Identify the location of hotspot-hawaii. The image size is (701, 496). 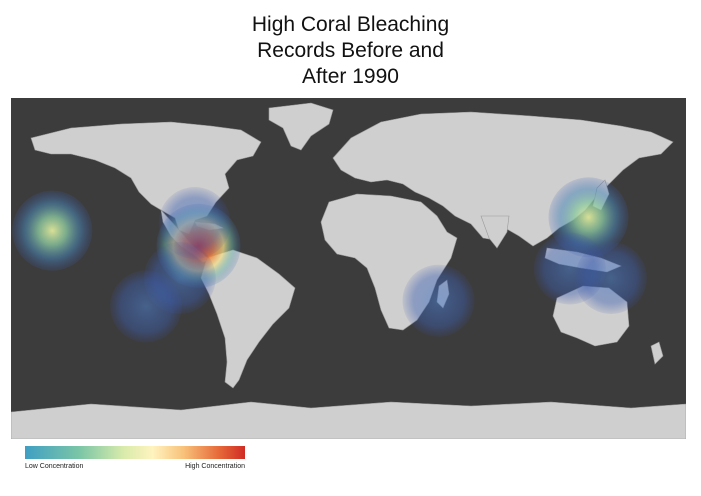
(52, 230).